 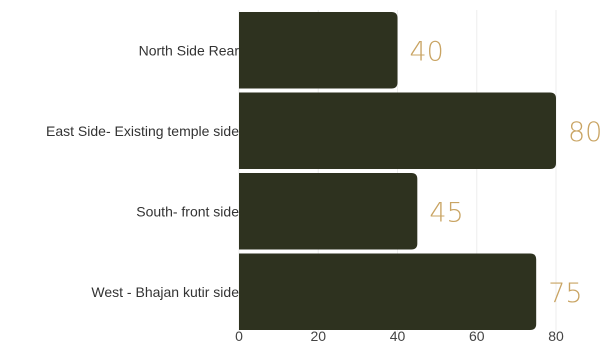 What do you see at coordinates (318, 336) in the screenshot?
I see `x-tick-label-1: 20` at bounding box center [318, 336].